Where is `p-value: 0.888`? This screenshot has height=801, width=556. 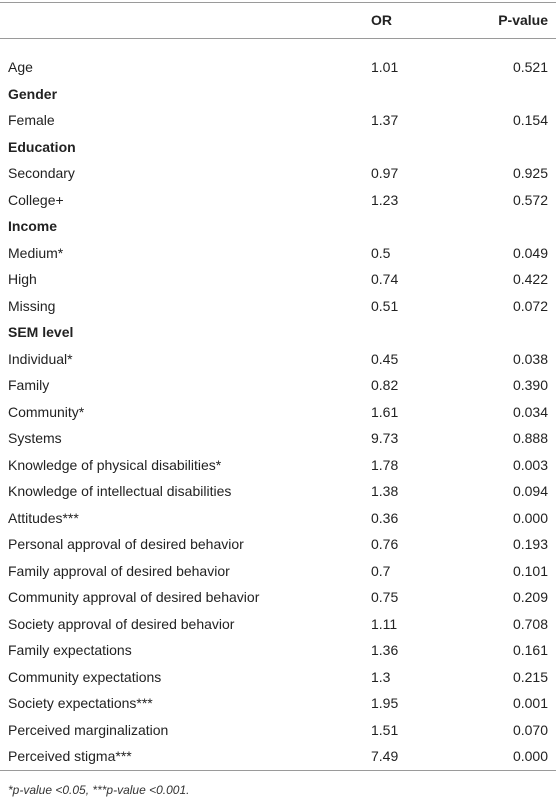
p-value: 0.888 is located at coordinates (530, 438).